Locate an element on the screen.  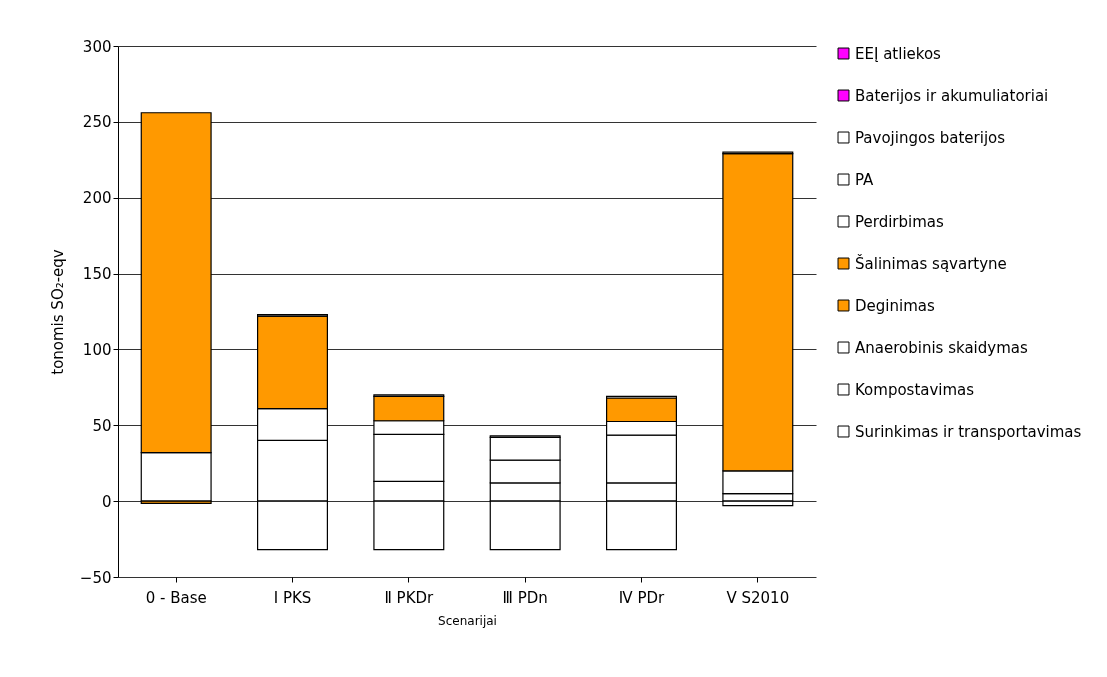
y-tick-label: 200 is located at coordinates (97, 198).